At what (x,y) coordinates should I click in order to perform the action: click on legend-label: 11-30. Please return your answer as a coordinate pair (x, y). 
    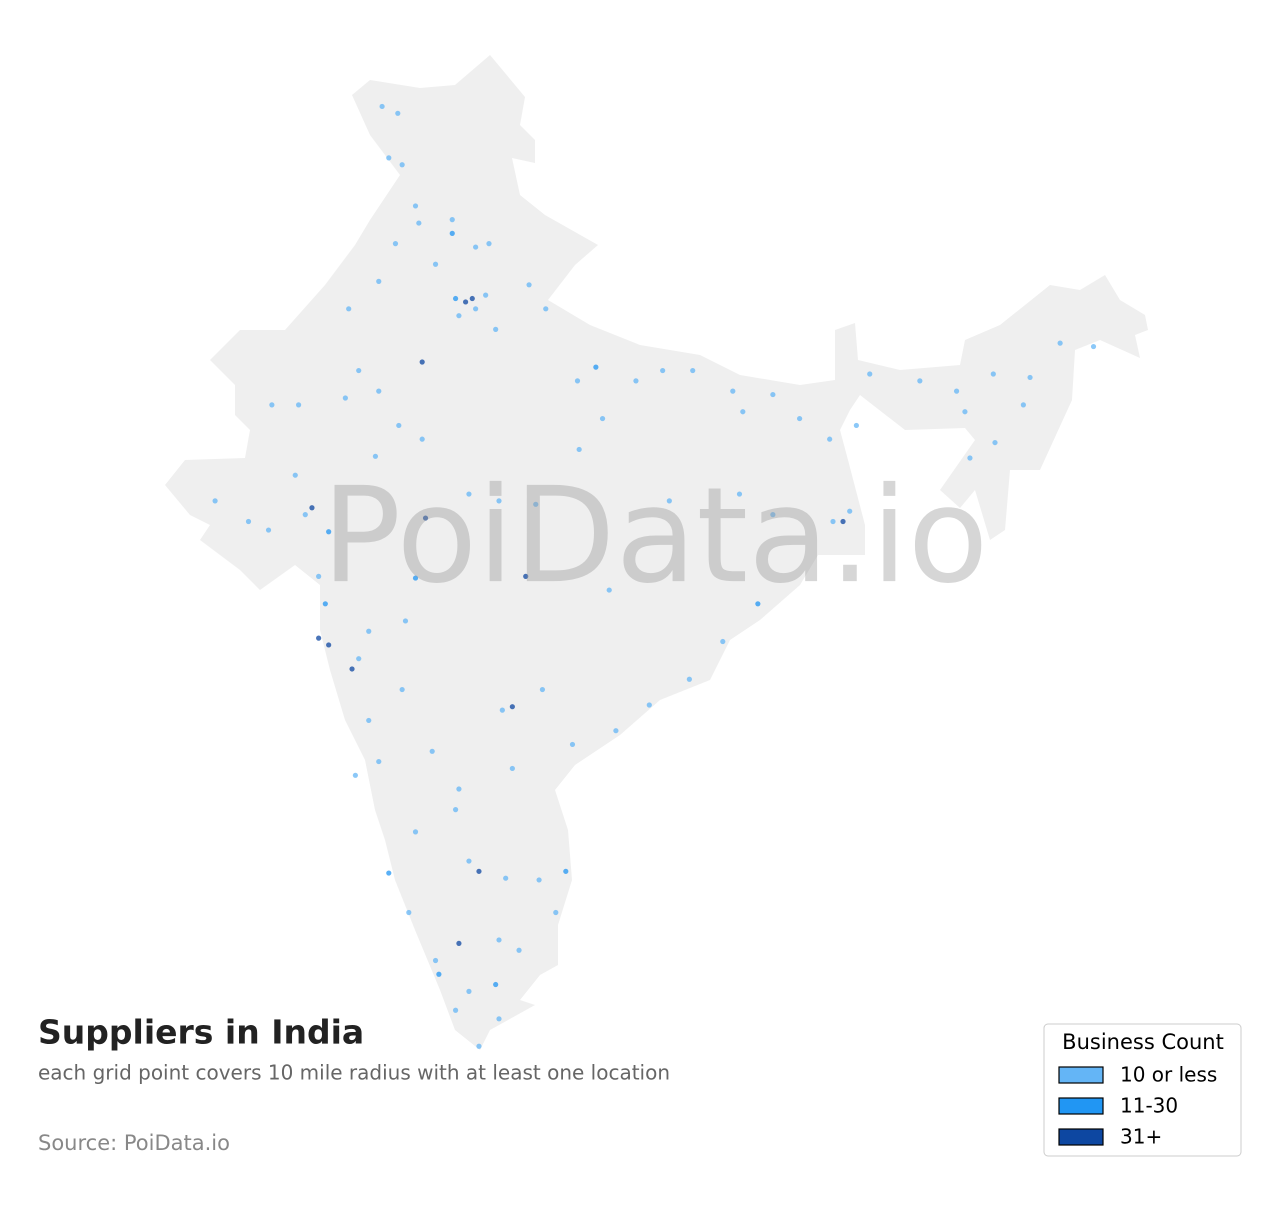
    Looking at the image, I should click on (1149, 1106).